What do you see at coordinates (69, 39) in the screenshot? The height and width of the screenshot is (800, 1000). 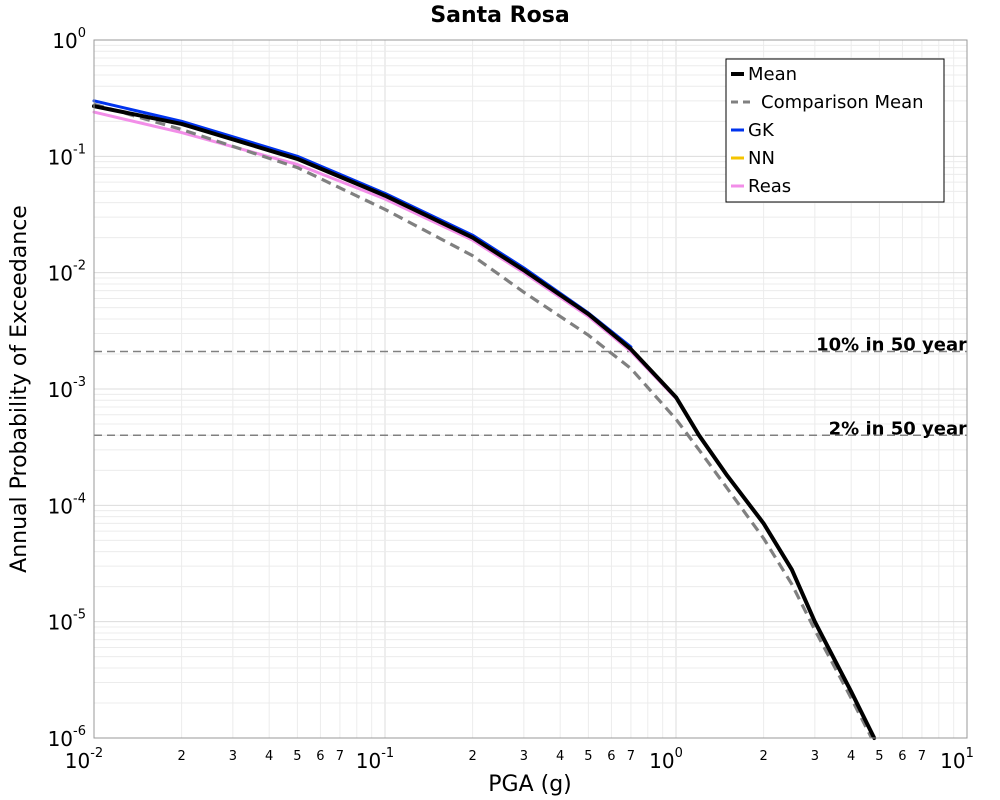 I see `y-tick-label: 10⁰` at bounding box center [69, 39].